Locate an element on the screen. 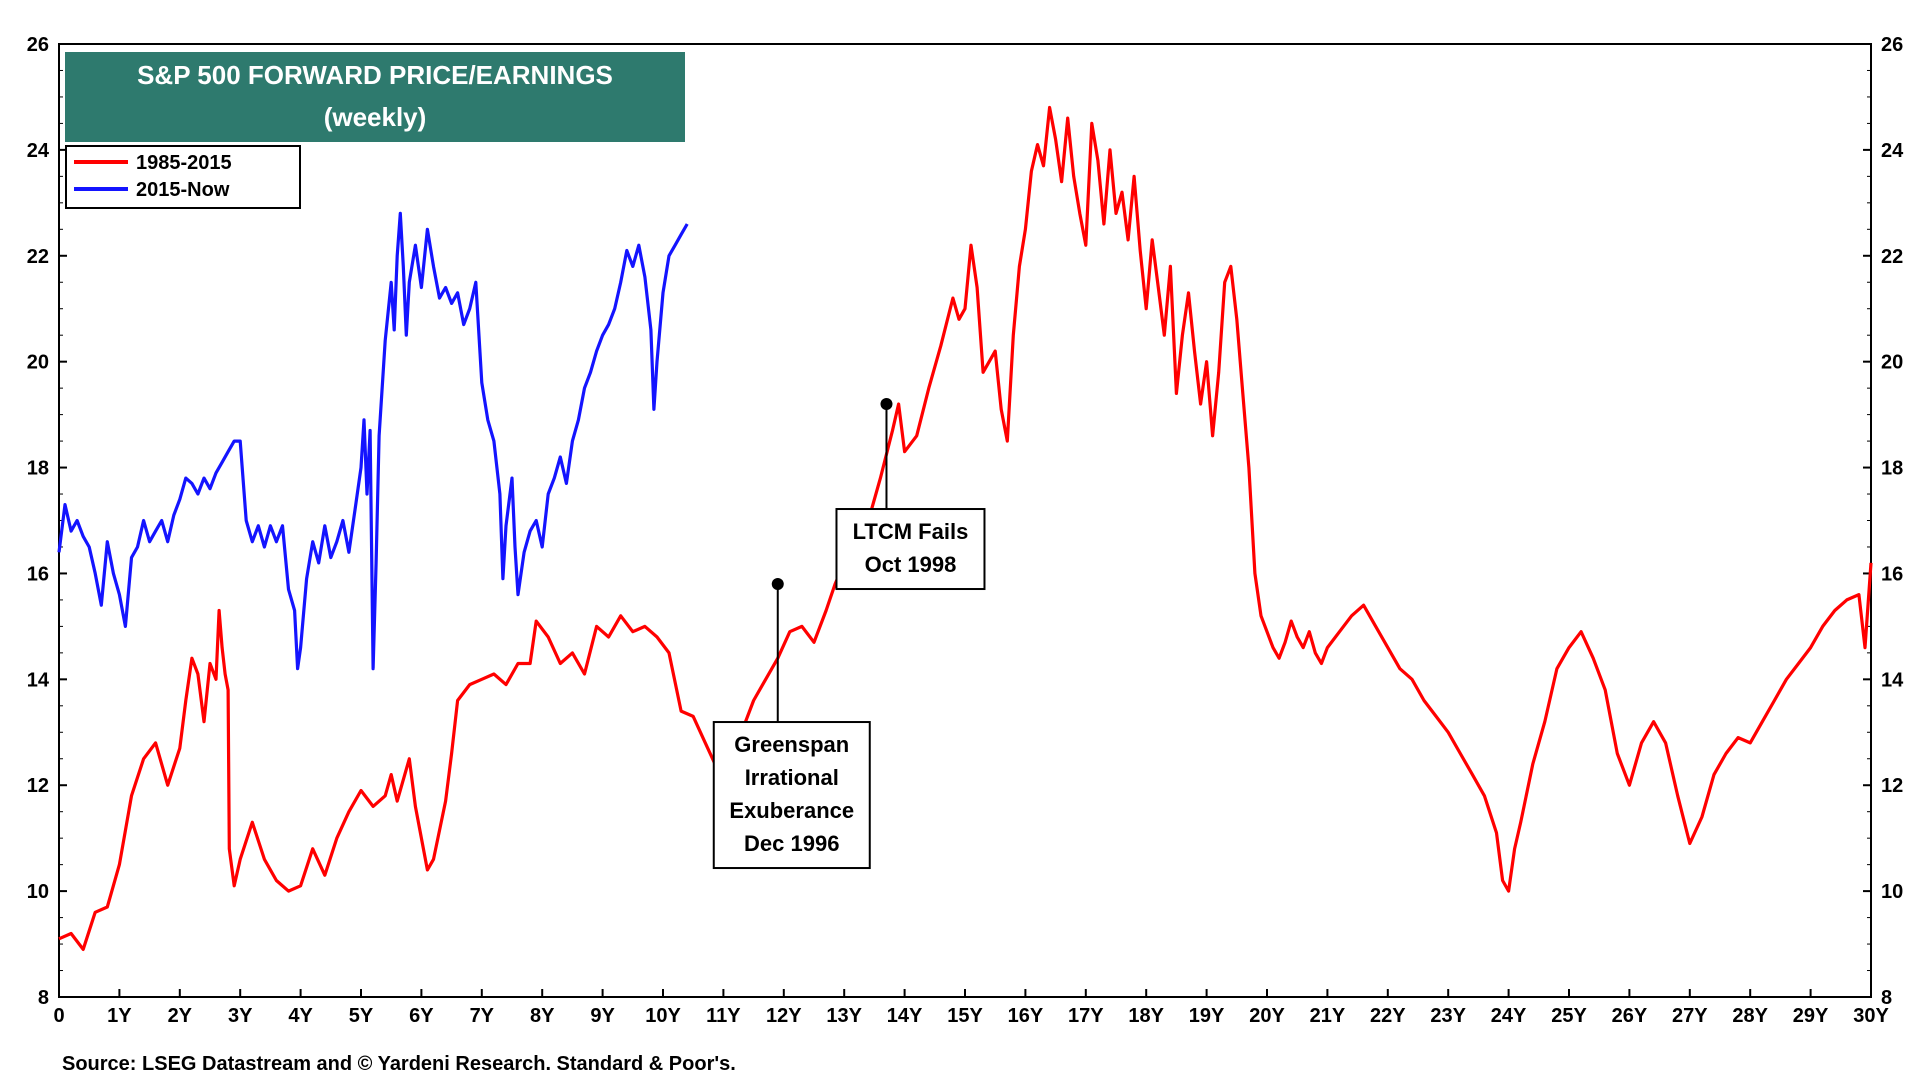 The image size is (1920, 1080). legend-box is located at coordinates (183, 177).